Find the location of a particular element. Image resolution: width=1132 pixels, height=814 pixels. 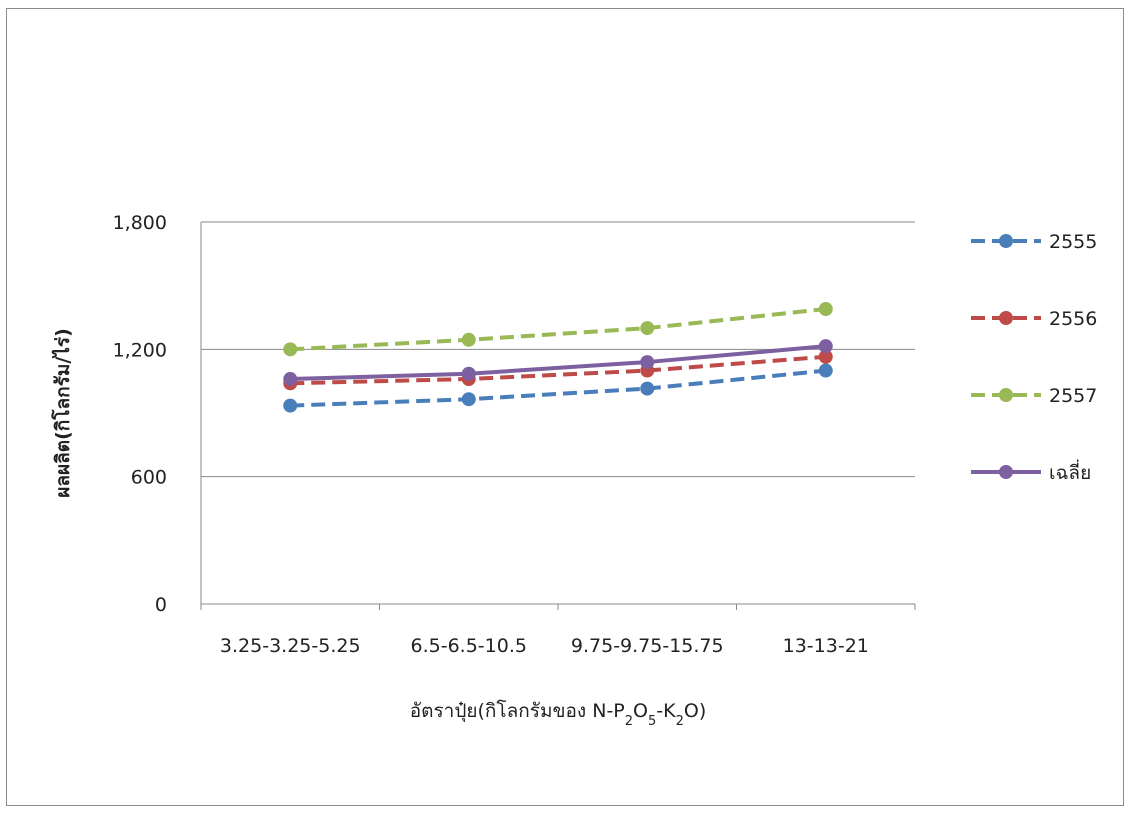

y-tick-label: 1,200 is located at coordinates (140, 350).